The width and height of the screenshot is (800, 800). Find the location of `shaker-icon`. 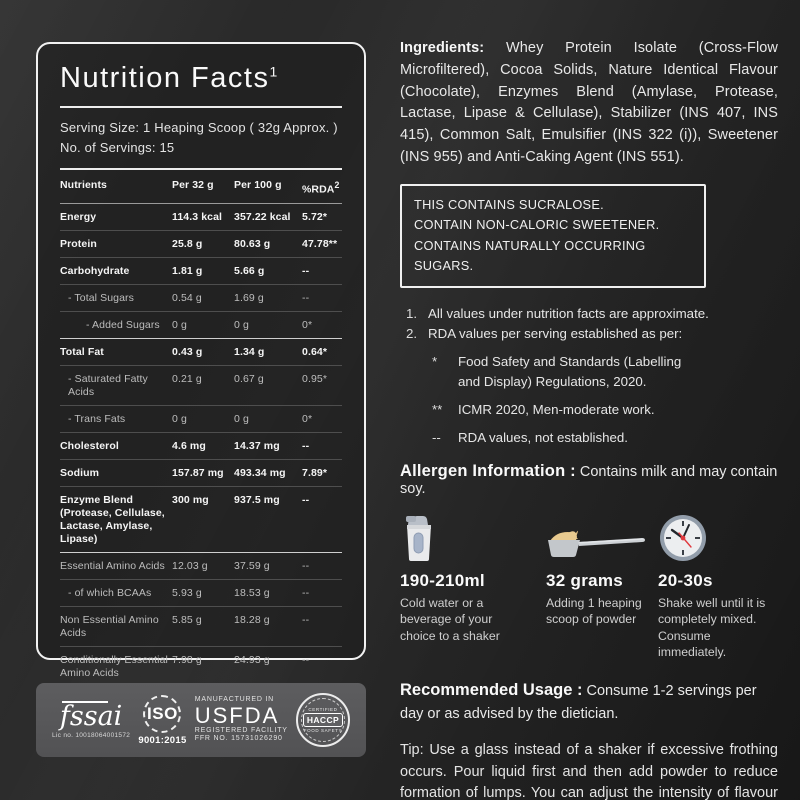

shaker-icon is located at coordinates (473, 538).